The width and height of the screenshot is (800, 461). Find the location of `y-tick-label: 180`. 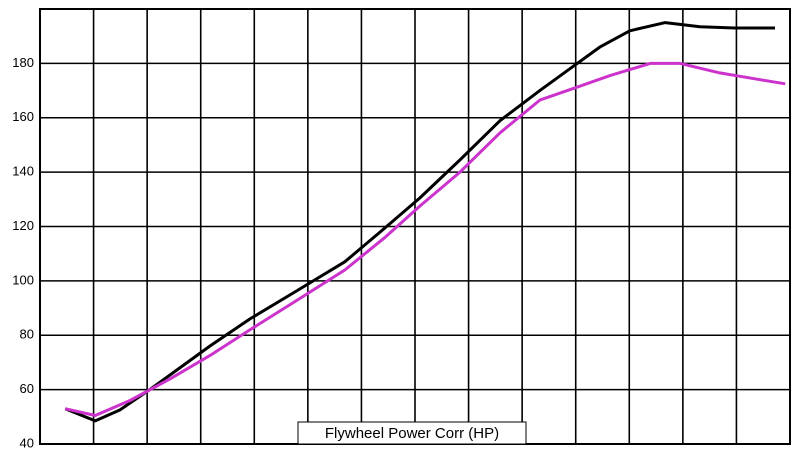

y-tick-label: 180 is located at coordinates (23, 62).